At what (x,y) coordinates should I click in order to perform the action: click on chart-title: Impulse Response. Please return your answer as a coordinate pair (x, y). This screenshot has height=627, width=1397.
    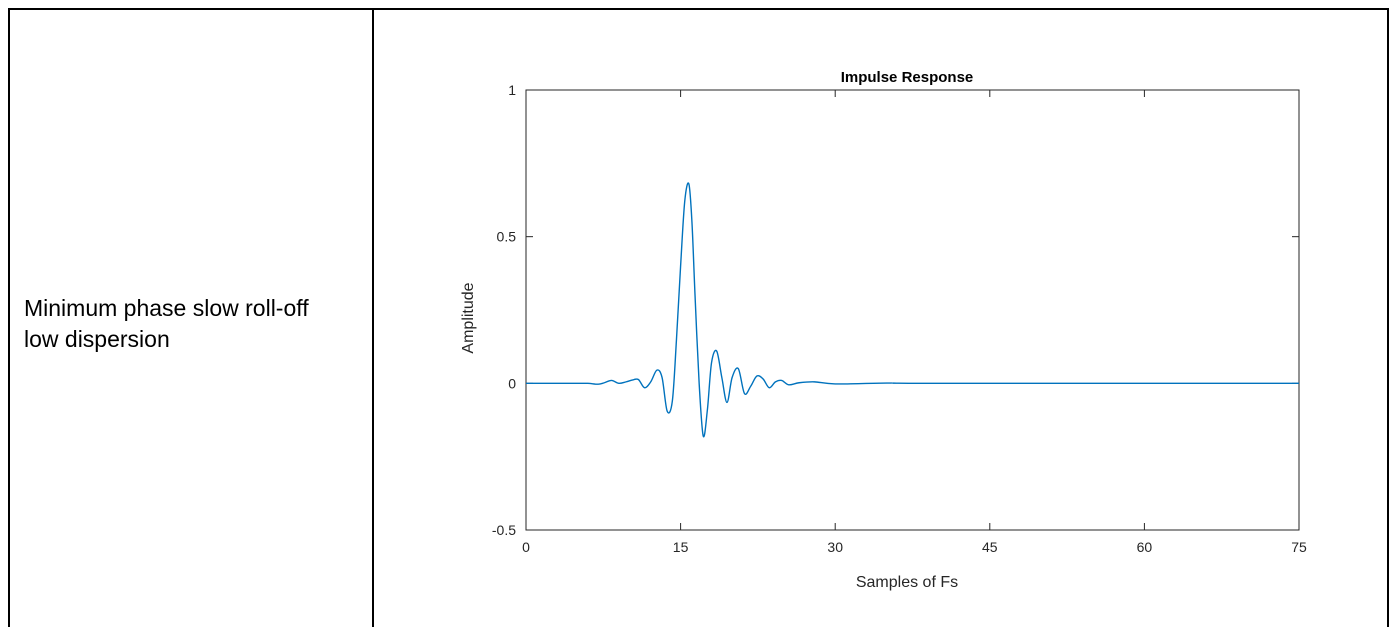
    Looking at the image, I should click on (907, 77).